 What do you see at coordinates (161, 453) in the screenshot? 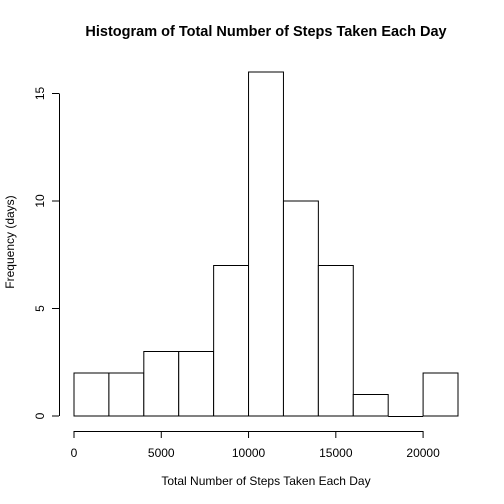
I see `x-tick-label: 5000` at bounding box center [161, 453].